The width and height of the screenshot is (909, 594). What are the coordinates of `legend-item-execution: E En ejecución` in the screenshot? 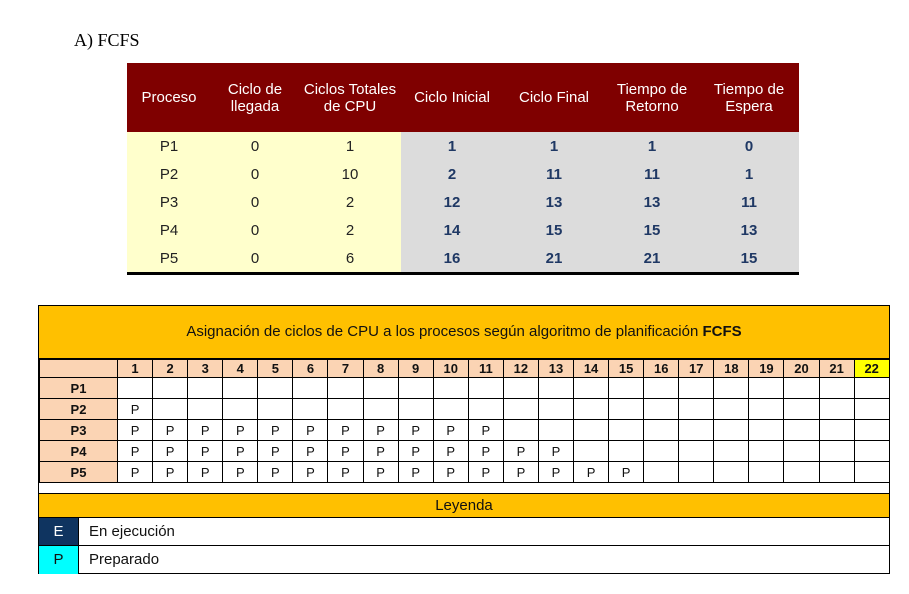 It's located at (464, 532).